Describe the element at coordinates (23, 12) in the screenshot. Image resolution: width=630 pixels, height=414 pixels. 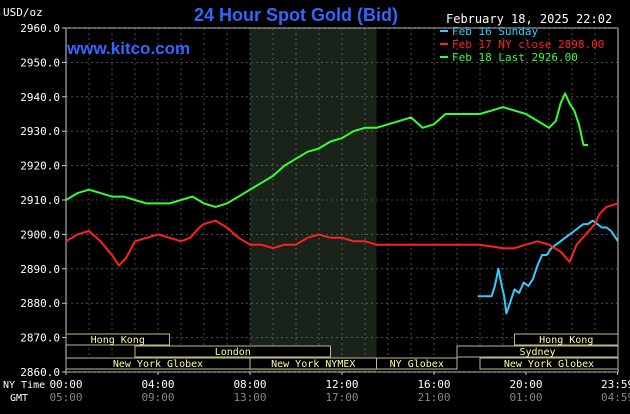
I see `y-unit-label: USD/oz` at that location.